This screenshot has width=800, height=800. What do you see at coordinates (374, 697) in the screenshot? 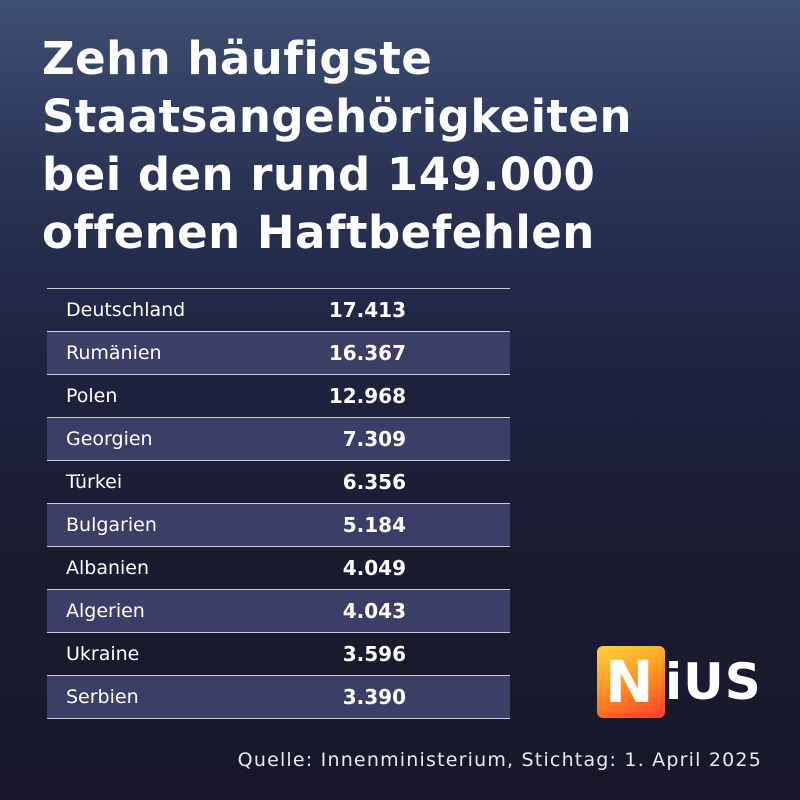
I see `warrant-count: 3.390` at bounding box center [374, 697].